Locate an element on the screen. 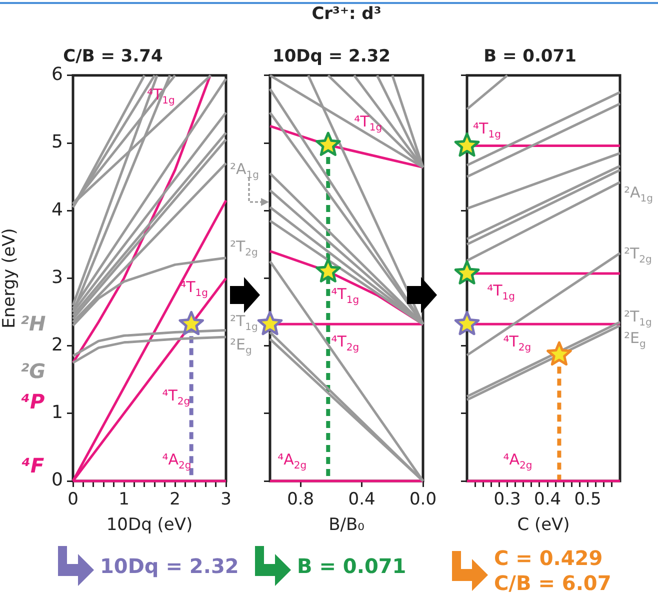 This screenshot has height=597, width=658. text: C/B = 6.07 is located at coordinates (553, 583).